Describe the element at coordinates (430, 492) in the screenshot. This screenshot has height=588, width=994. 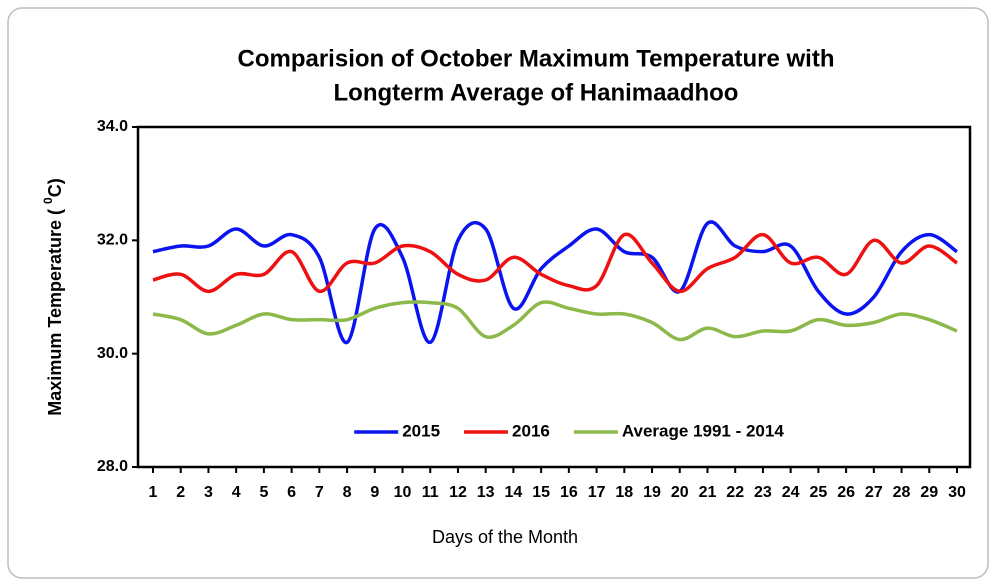
I see `x-tick-label: 11` at that location.